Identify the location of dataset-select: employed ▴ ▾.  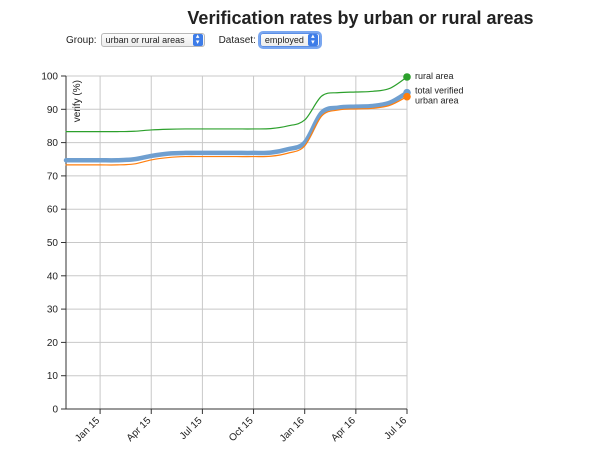
(289, 40).